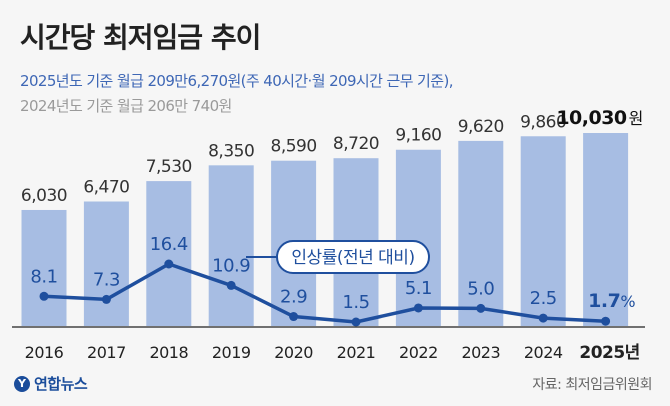 The height and width of the screenshot is (406, 670). I want to click on yonhap-logo: Y 연합뉴스, so click(51, 383).